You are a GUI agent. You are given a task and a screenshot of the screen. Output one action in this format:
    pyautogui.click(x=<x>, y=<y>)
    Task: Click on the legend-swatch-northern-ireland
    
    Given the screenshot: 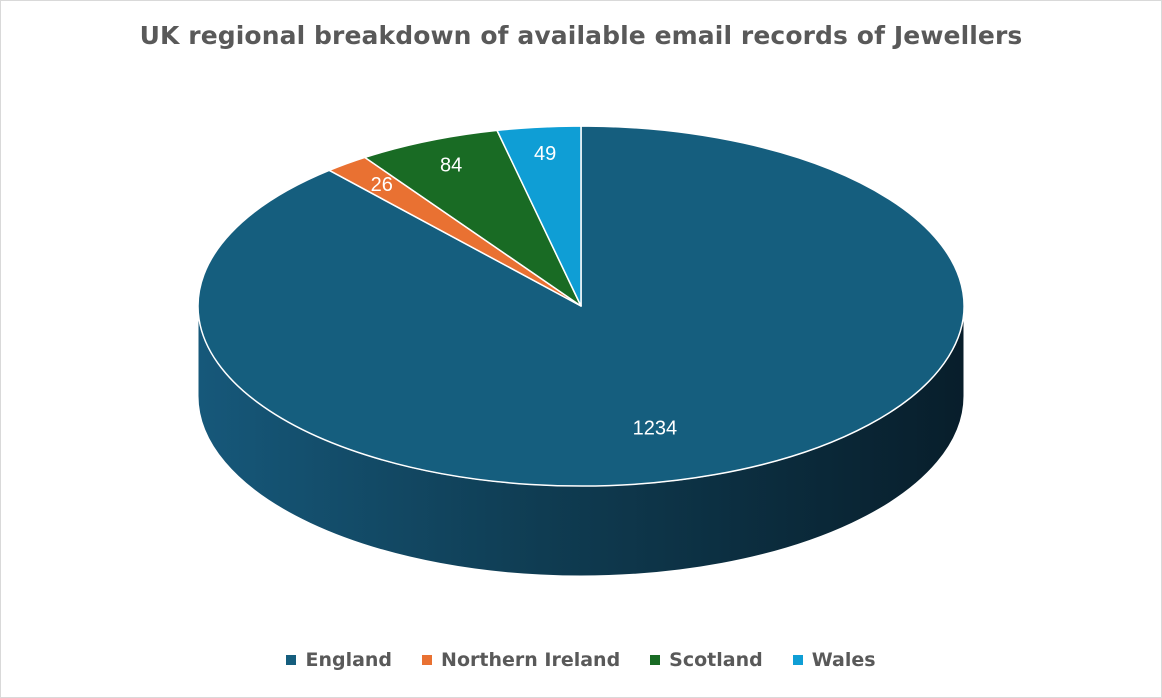 What is the action you would take?
    pyautogui.click(x=427, y=660)
    